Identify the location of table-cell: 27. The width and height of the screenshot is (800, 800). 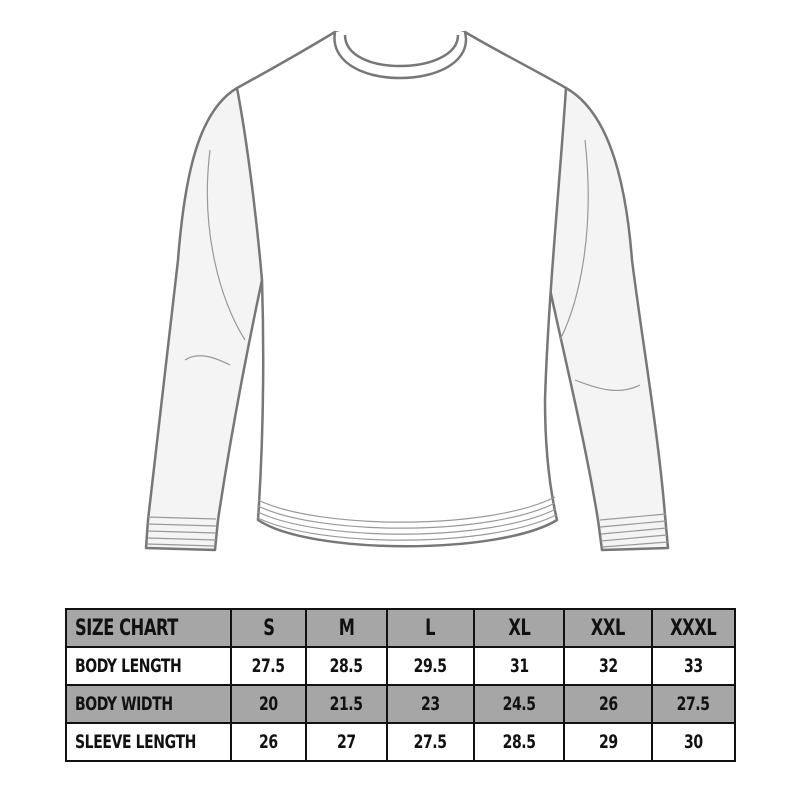
(346, 742).